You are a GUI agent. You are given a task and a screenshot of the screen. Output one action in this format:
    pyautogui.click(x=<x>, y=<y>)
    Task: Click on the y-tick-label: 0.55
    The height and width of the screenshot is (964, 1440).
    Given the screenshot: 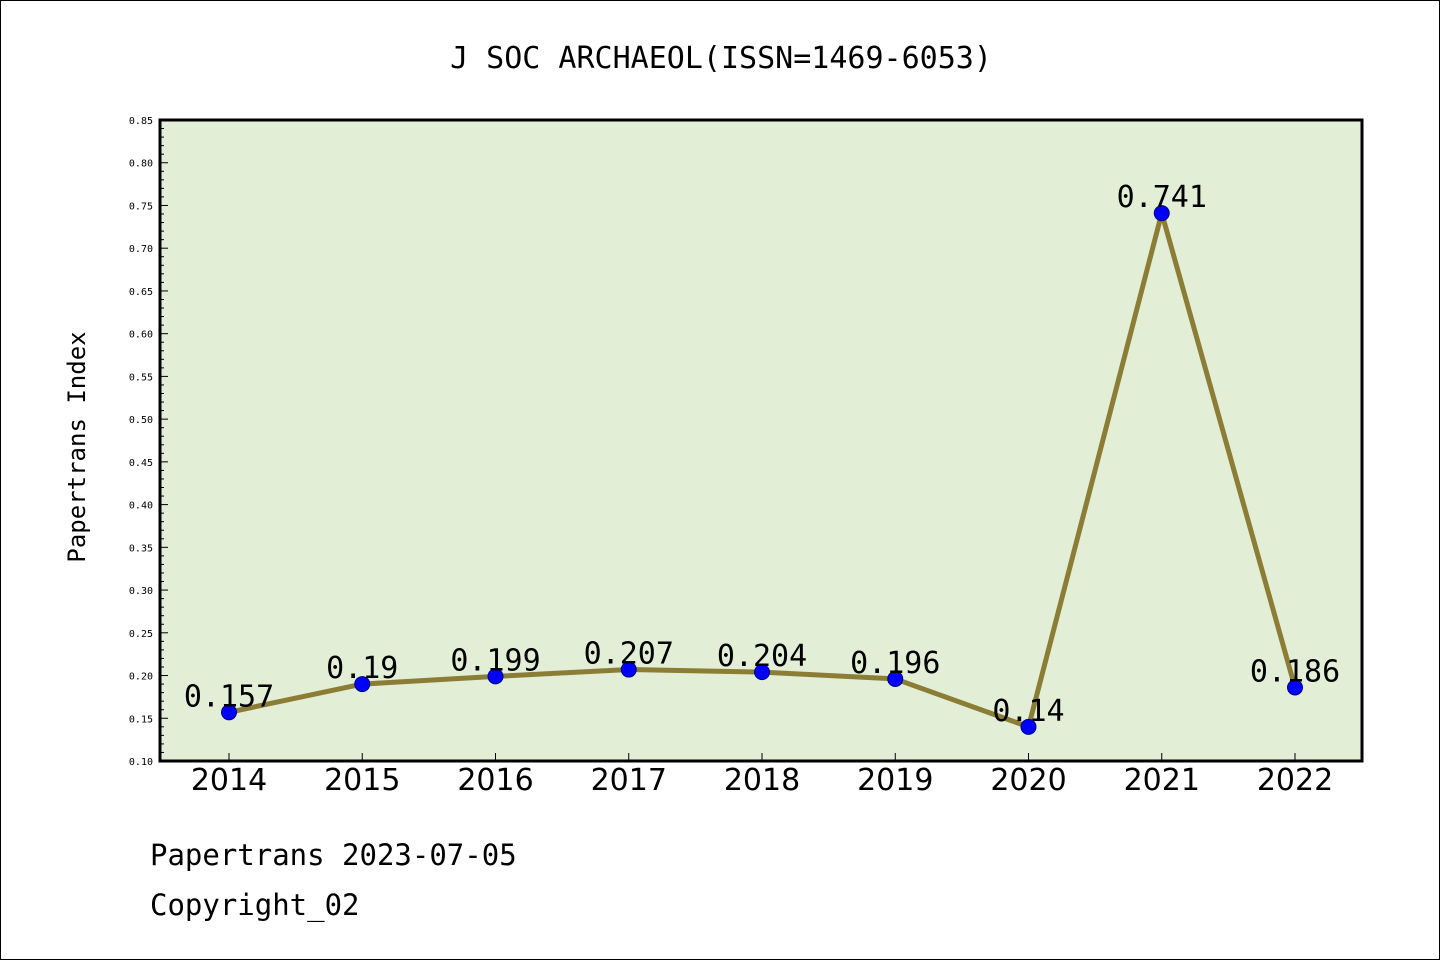 What is the action you would take?
    pyautogui.click(x=141, y=377)
    